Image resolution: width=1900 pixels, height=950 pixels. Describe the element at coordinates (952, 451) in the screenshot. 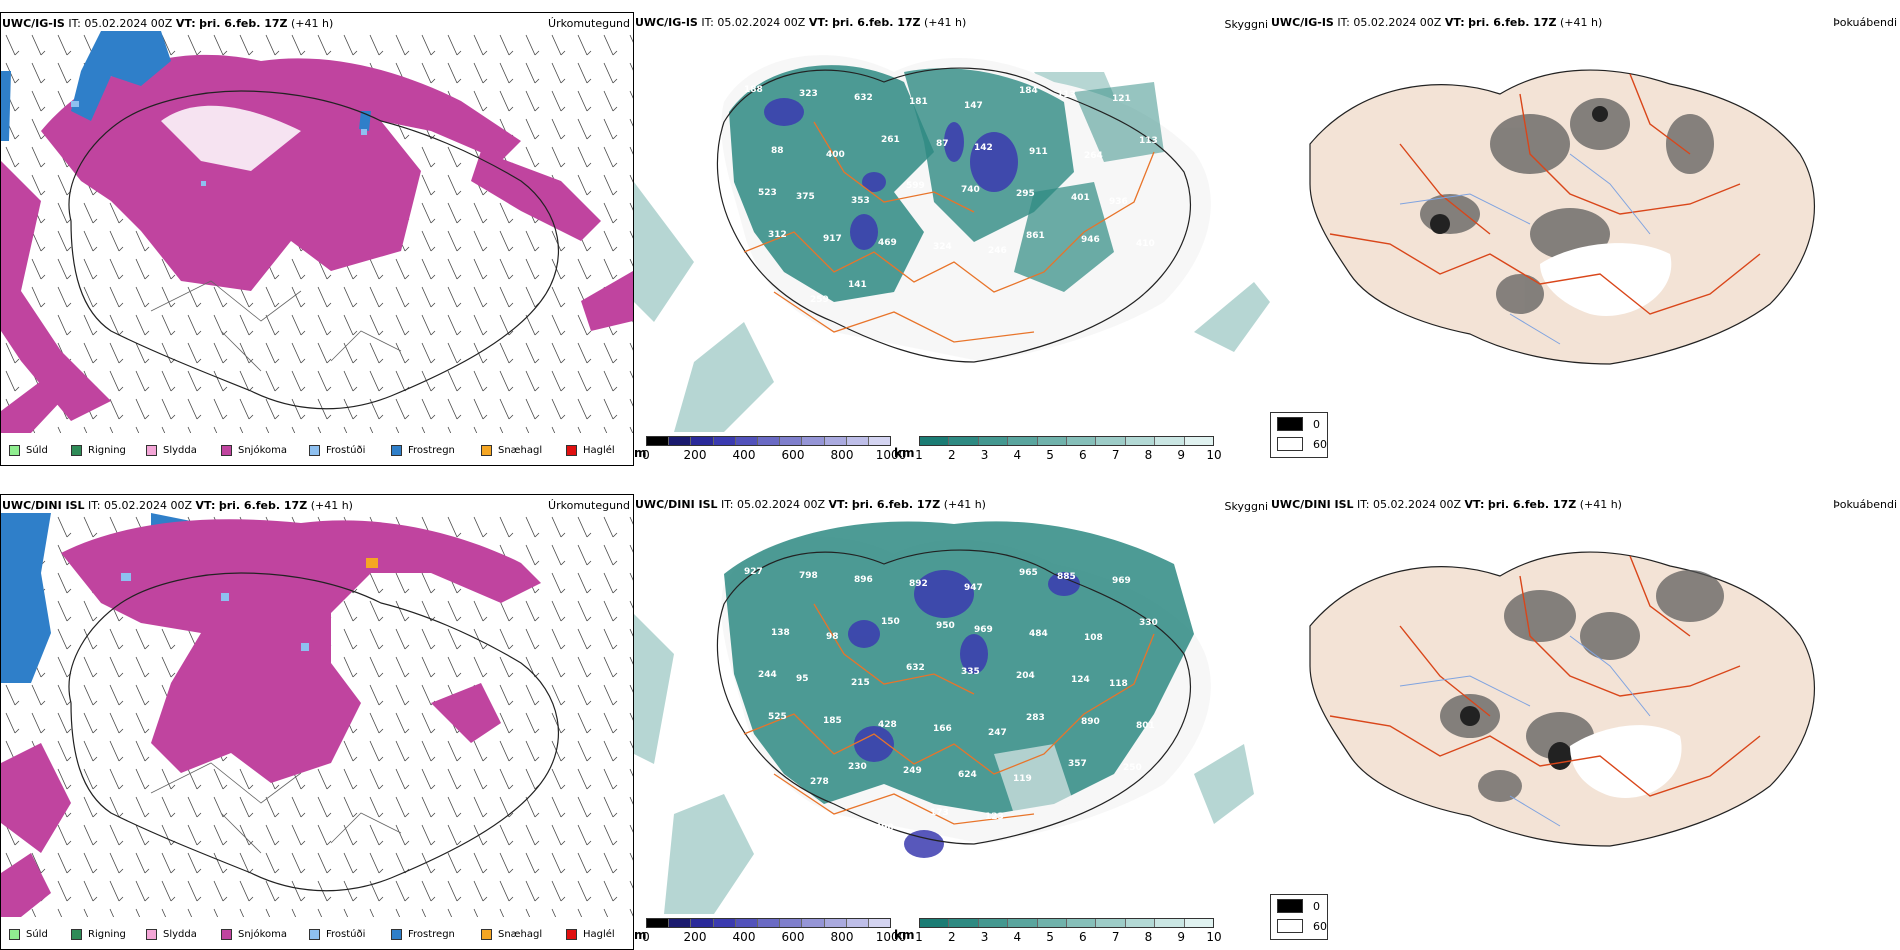

I see `scale-legends: m 0 200 400 600 800 1000 km 1 2 3 4 5 6 7 8 9 10` at that location.